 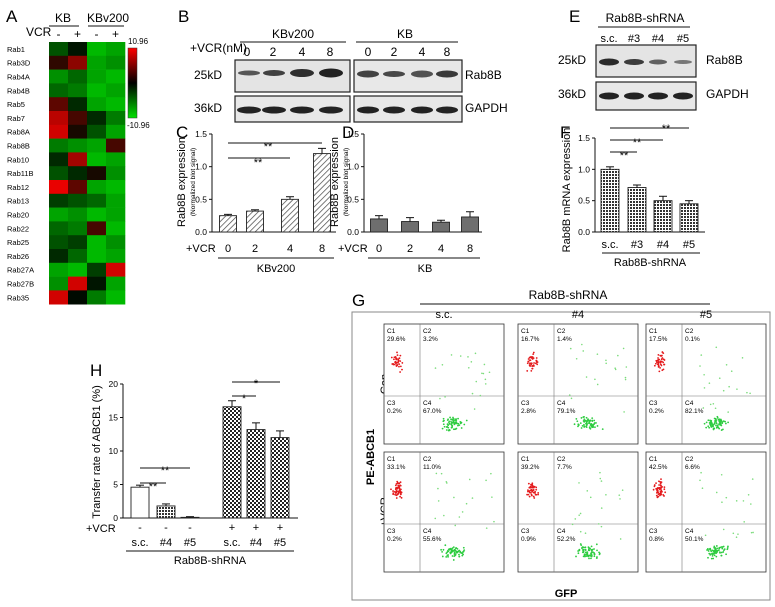 I want to click on heatmap-cells, so click(x=87, y=173).